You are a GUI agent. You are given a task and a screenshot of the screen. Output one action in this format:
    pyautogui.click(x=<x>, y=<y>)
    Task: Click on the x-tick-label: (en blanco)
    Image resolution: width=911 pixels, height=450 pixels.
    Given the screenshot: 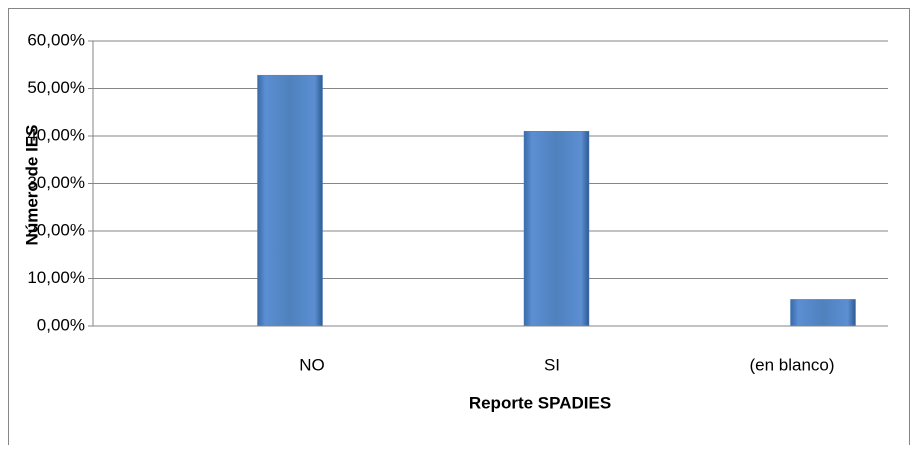 What is the action you would take?
    pyautogui.click(x=791, y=364)
    